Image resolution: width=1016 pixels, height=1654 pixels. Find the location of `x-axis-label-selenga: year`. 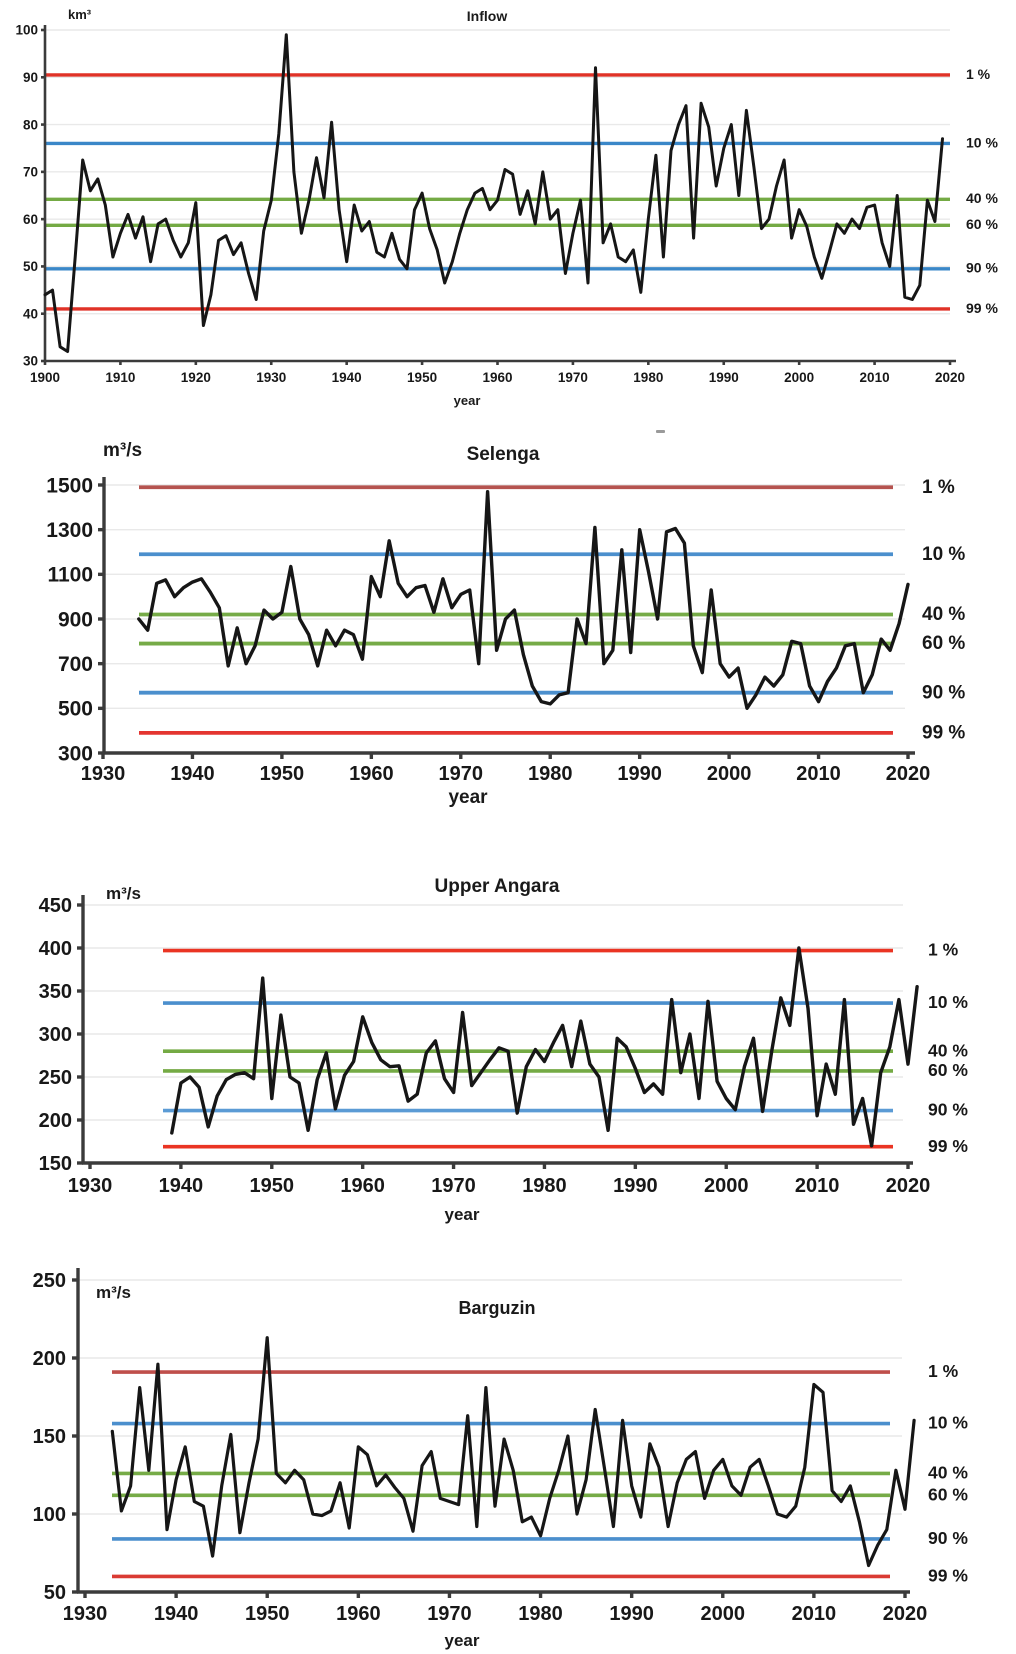

x-axis-label-selenga: year is located at coordinates (468, 797).